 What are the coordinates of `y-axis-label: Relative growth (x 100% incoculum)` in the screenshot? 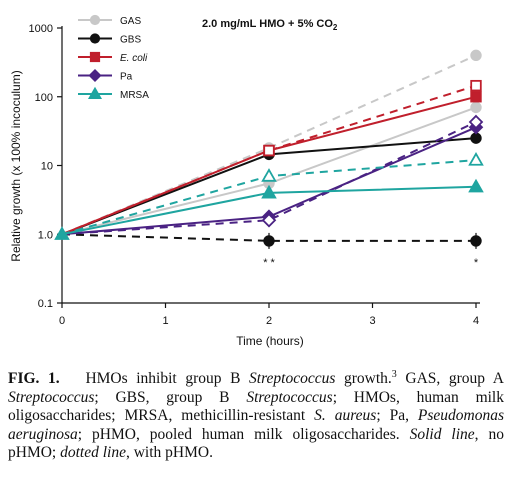 It's located at (16, 165).